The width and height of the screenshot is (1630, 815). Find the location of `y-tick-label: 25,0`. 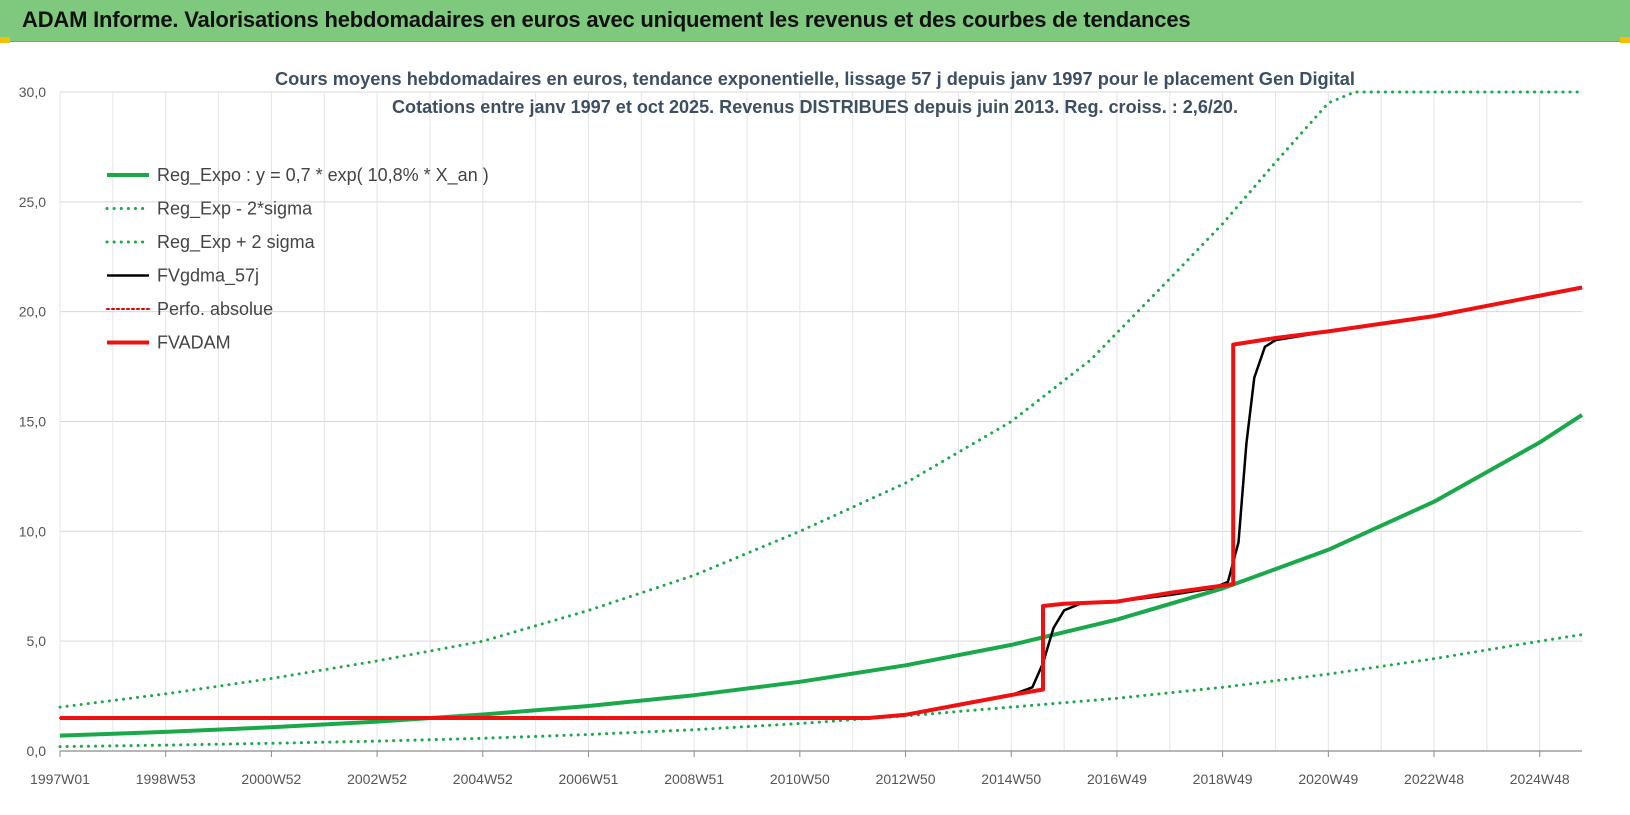

y-tick-label: 25,0 is located at coordinates (32, 202).